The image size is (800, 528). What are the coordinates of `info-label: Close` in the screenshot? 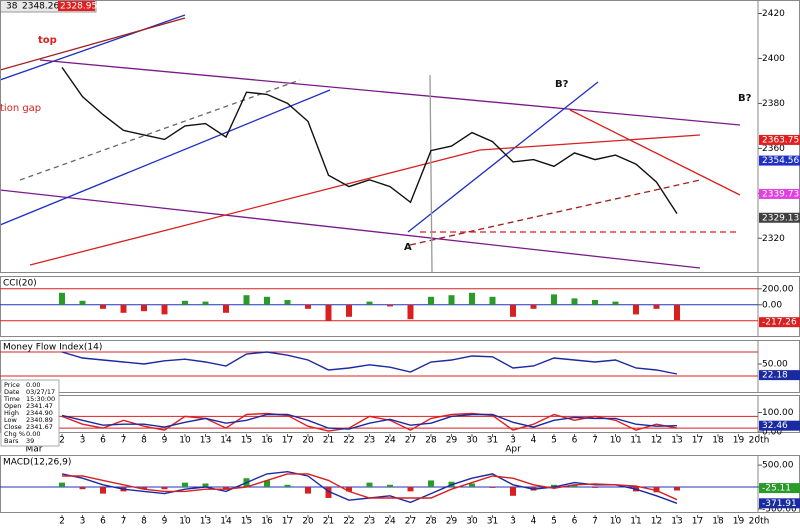 It's located at (13, 427).